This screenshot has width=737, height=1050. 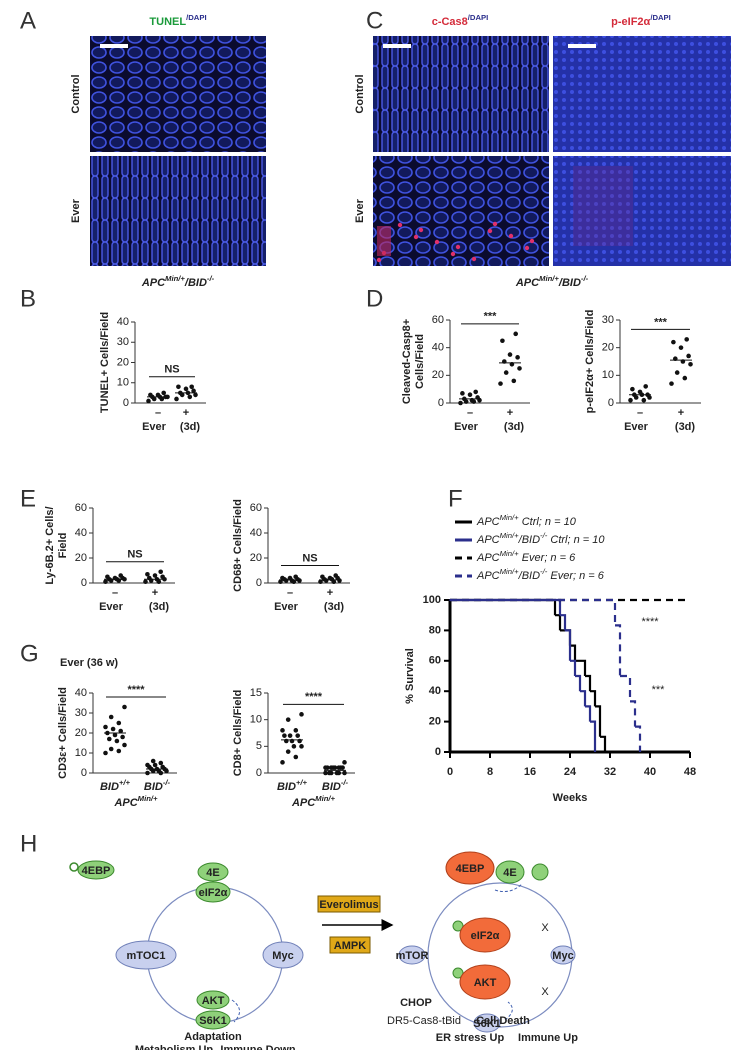 I want to click on node-label: S6K1, so click(x=487, y=1024).